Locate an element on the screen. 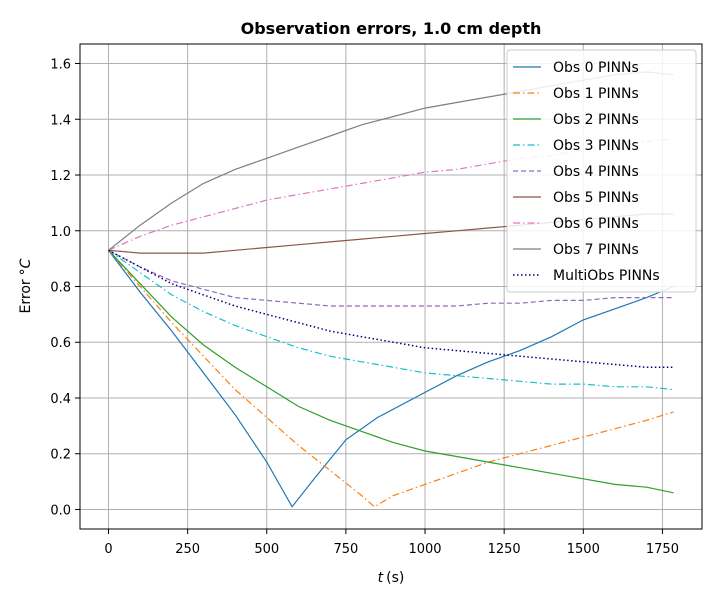 This screenshot has width=720, height=600. x-axis-unit: (s) is located at coordinates (395, 578).